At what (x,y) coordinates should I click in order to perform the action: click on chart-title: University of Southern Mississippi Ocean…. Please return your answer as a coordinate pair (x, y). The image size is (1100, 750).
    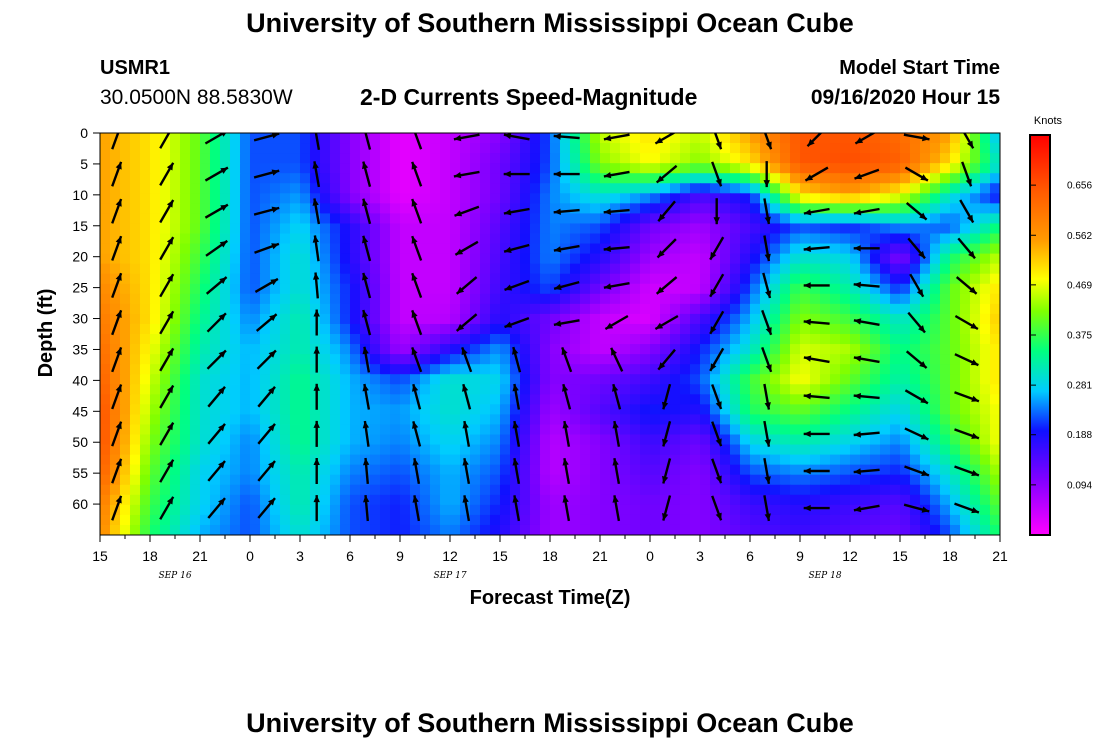
    Looking at the image, I should click on (550, 23).